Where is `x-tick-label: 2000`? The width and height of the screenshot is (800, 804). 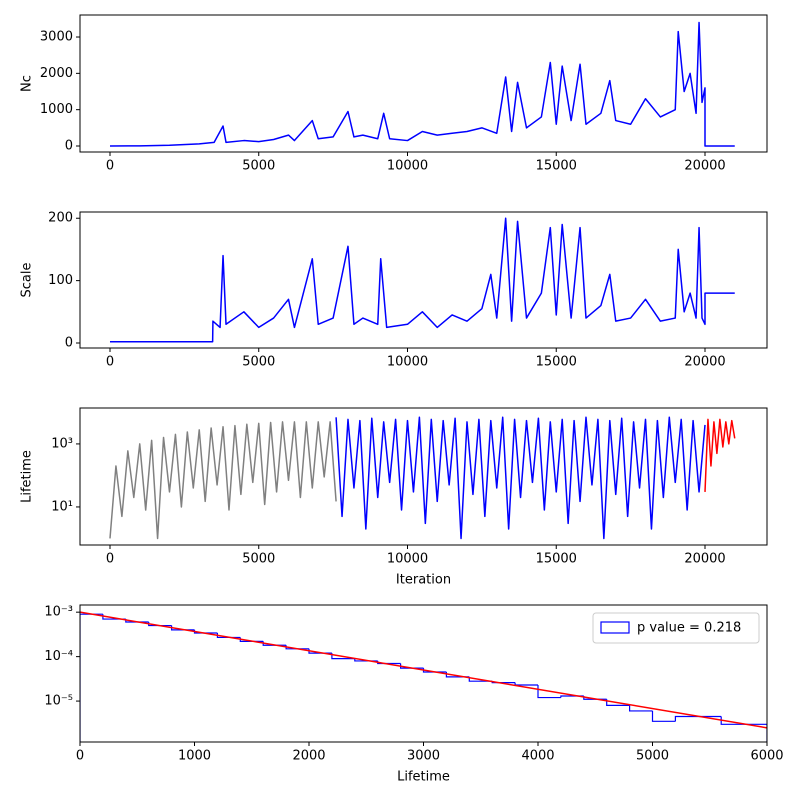 x-tick-label: 2000 is located at coordinates (308, 756).